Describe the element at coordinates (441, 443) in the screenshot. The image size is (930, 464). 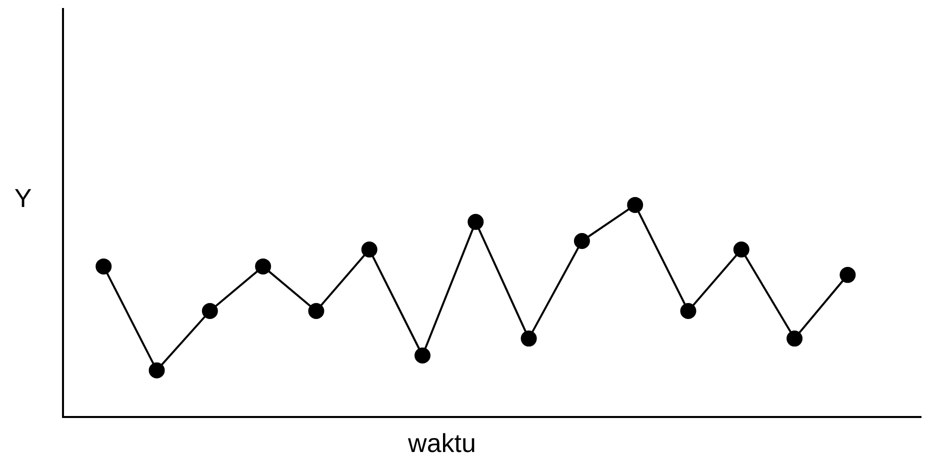
I see `x-axis-title: waktu` at that location.